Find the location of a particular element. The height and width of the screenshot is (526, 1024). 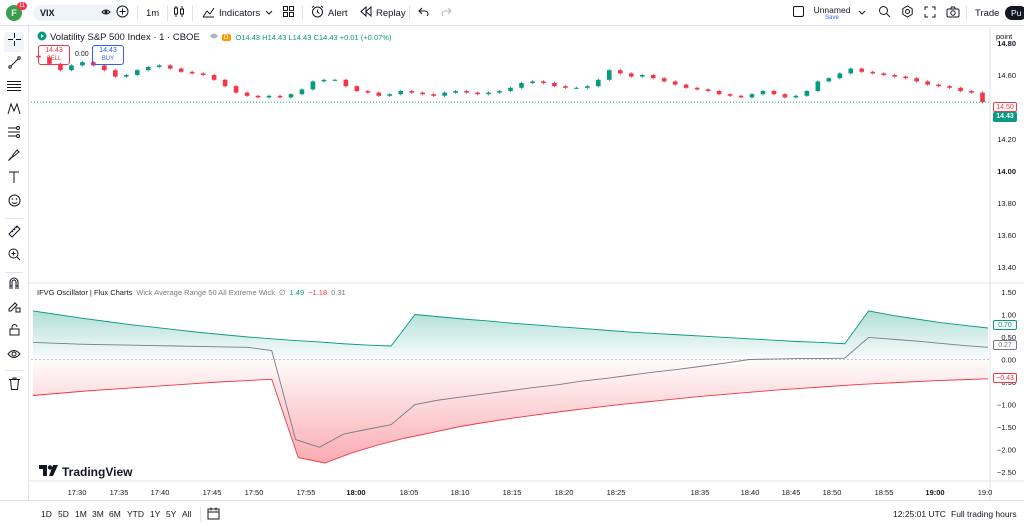

magnet-icon is located at coordinates (14, 286).